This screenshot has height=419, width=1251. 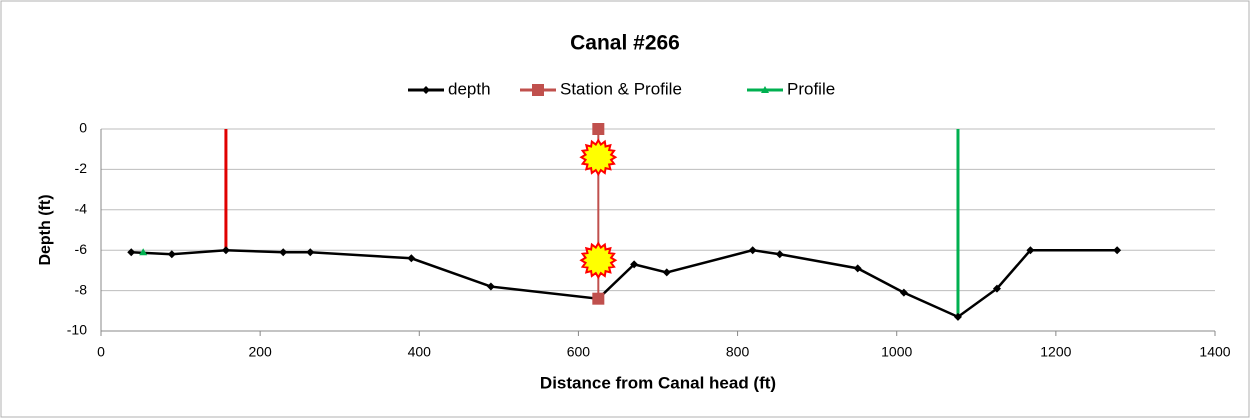 I want to click on y-tick-label: -8, so click(x=81, y=289).